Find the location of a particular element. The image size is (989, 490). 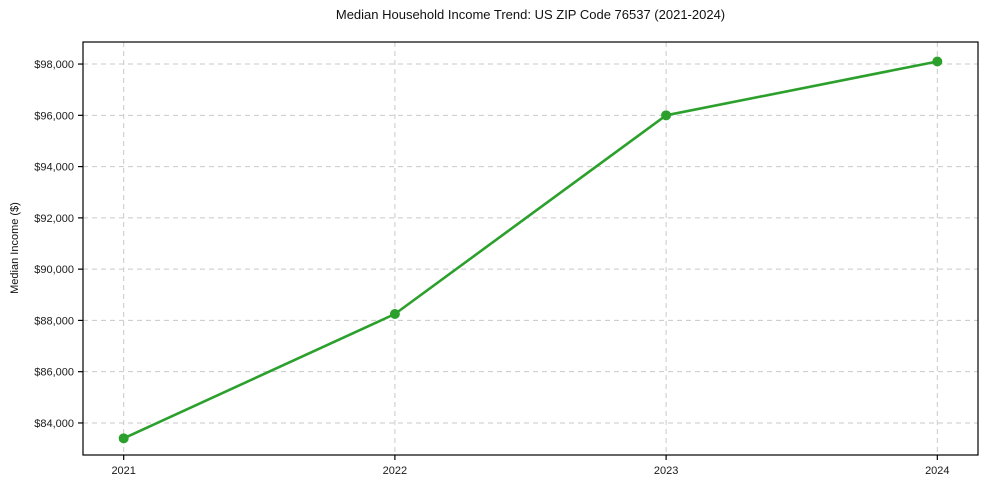

x-tick-label: 2024 is located at coordinates (937, 471).